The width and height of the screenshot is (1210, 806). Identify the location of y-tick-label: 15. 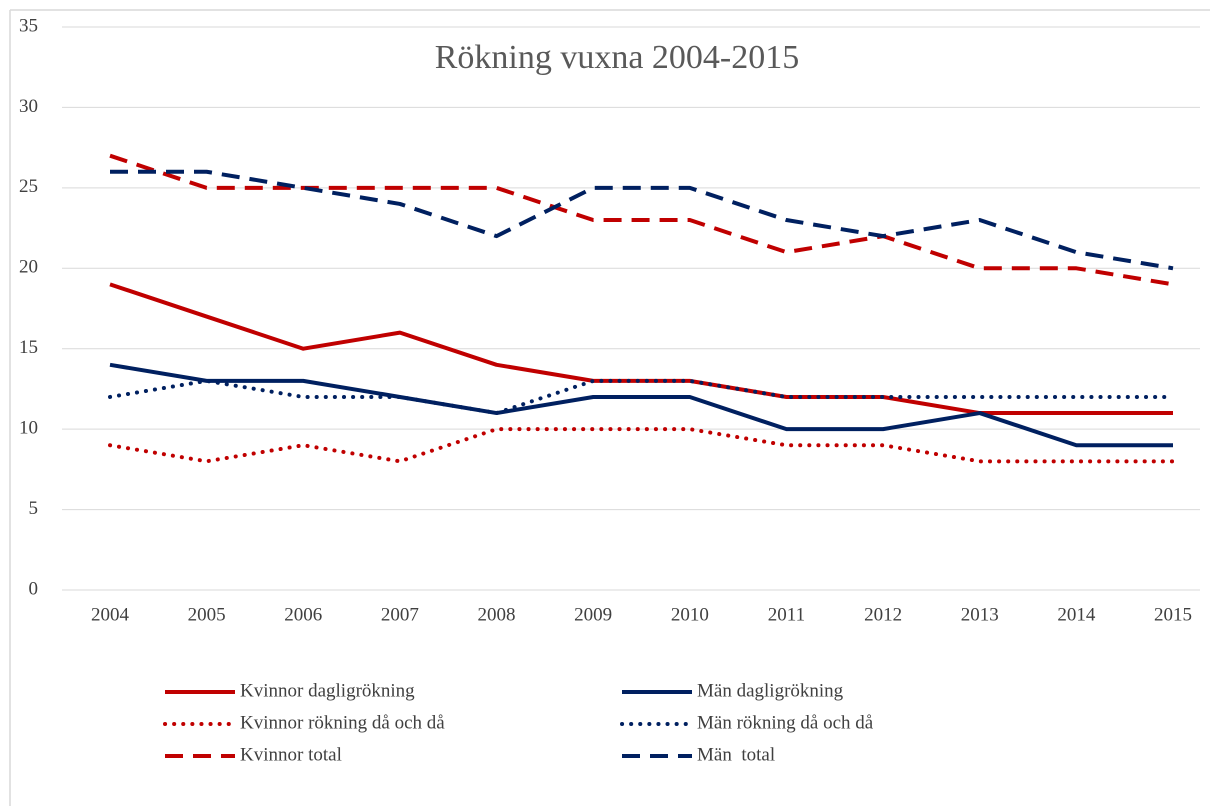
(28, 347).